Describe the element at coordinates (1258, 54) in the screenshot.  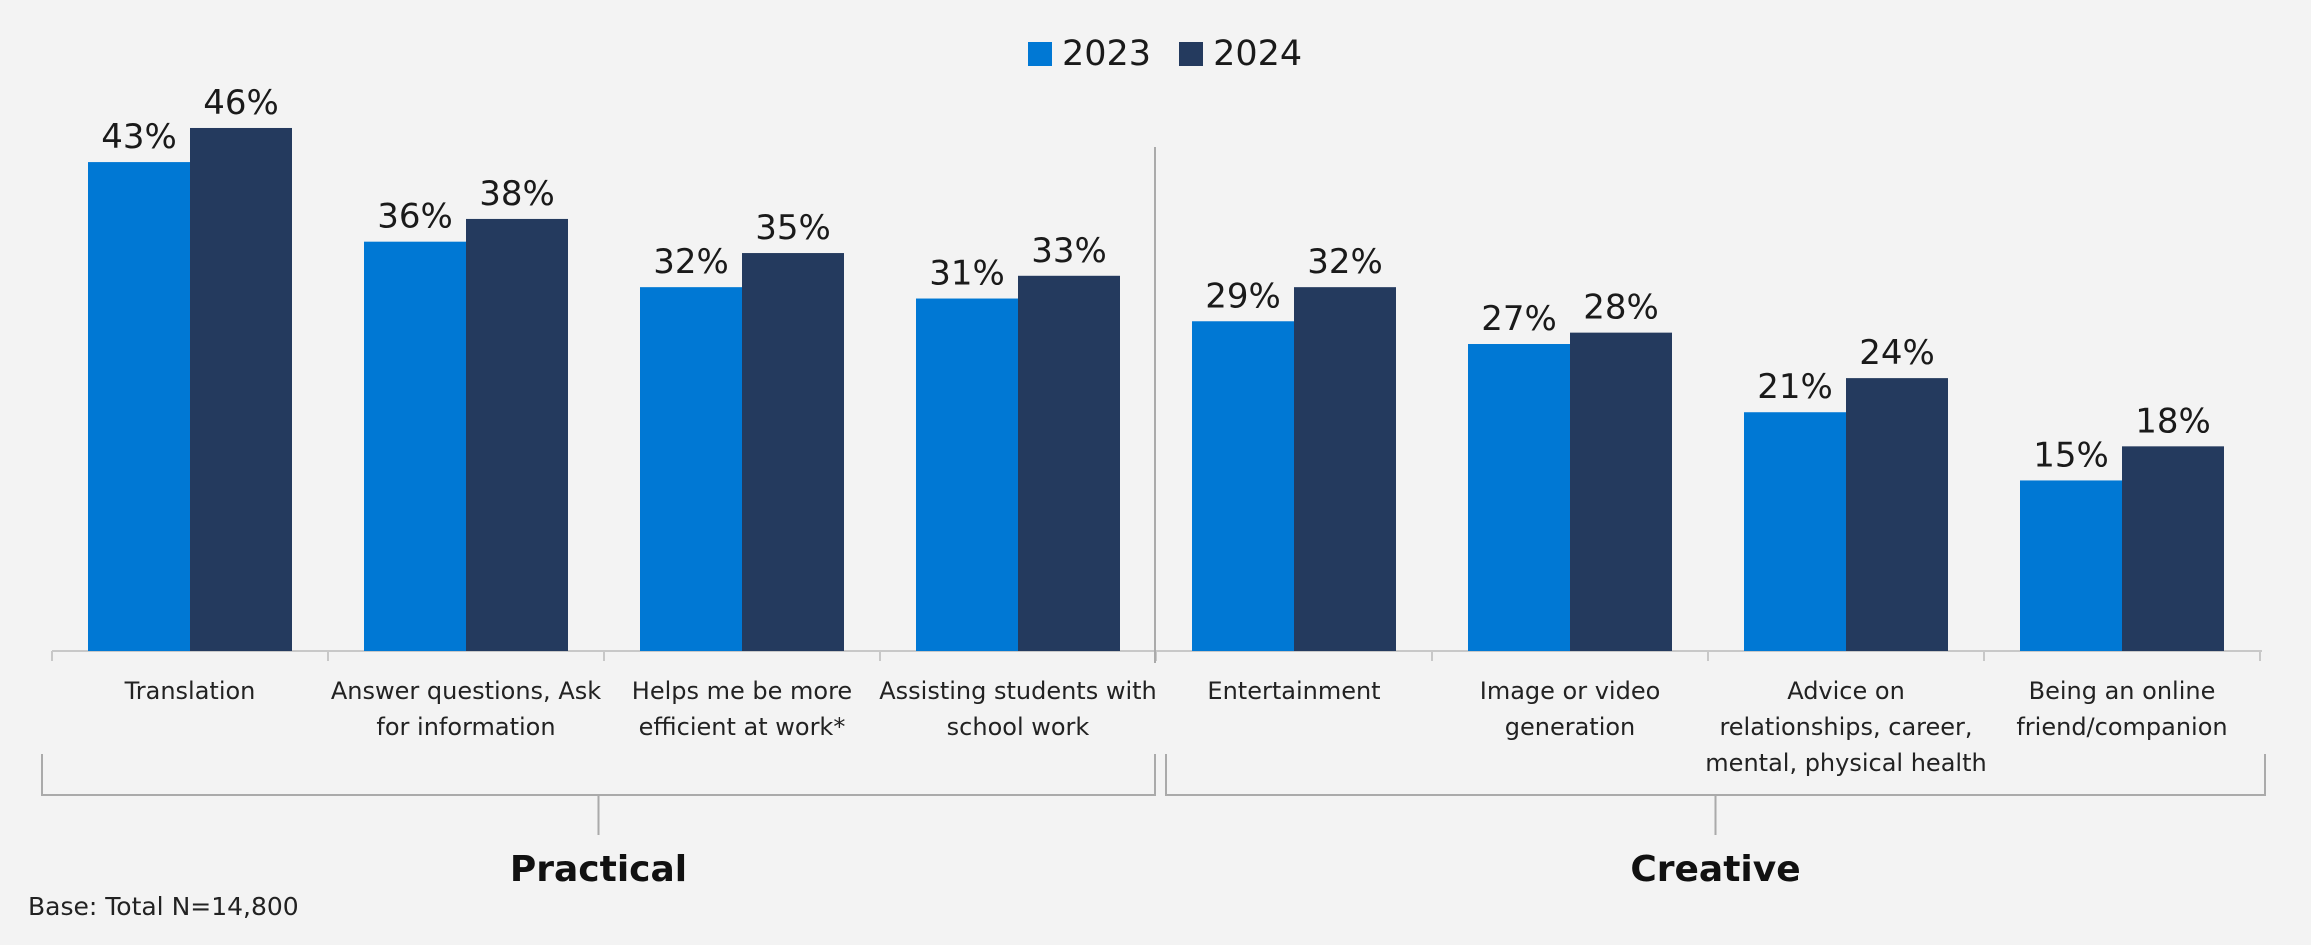
I see `legend-label-2024: 2024` at that location.